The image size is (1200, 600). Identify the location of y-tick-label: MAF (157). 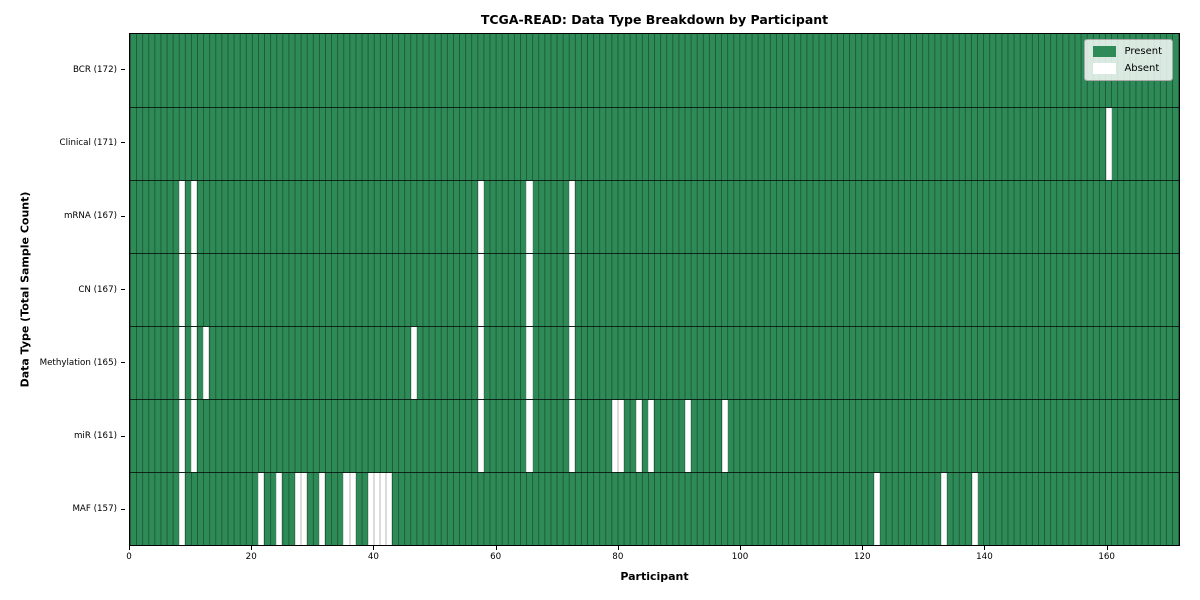
(94, 509).